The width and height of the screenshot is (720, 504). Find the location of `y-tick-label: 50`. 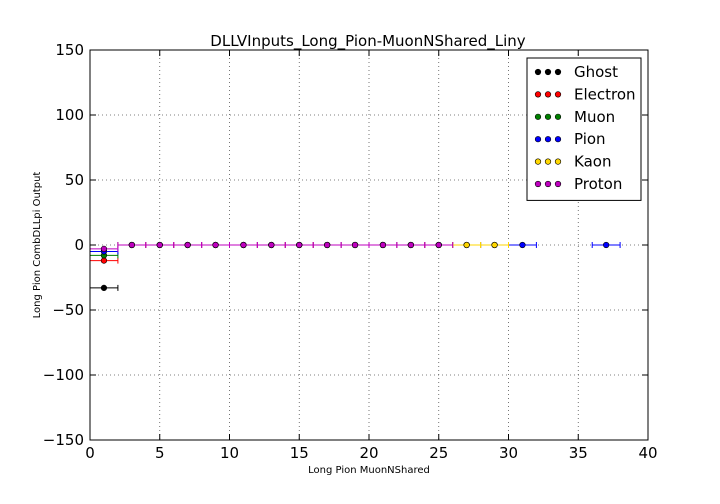

y-tick-label: 50 is located at coordinates (74, 180).